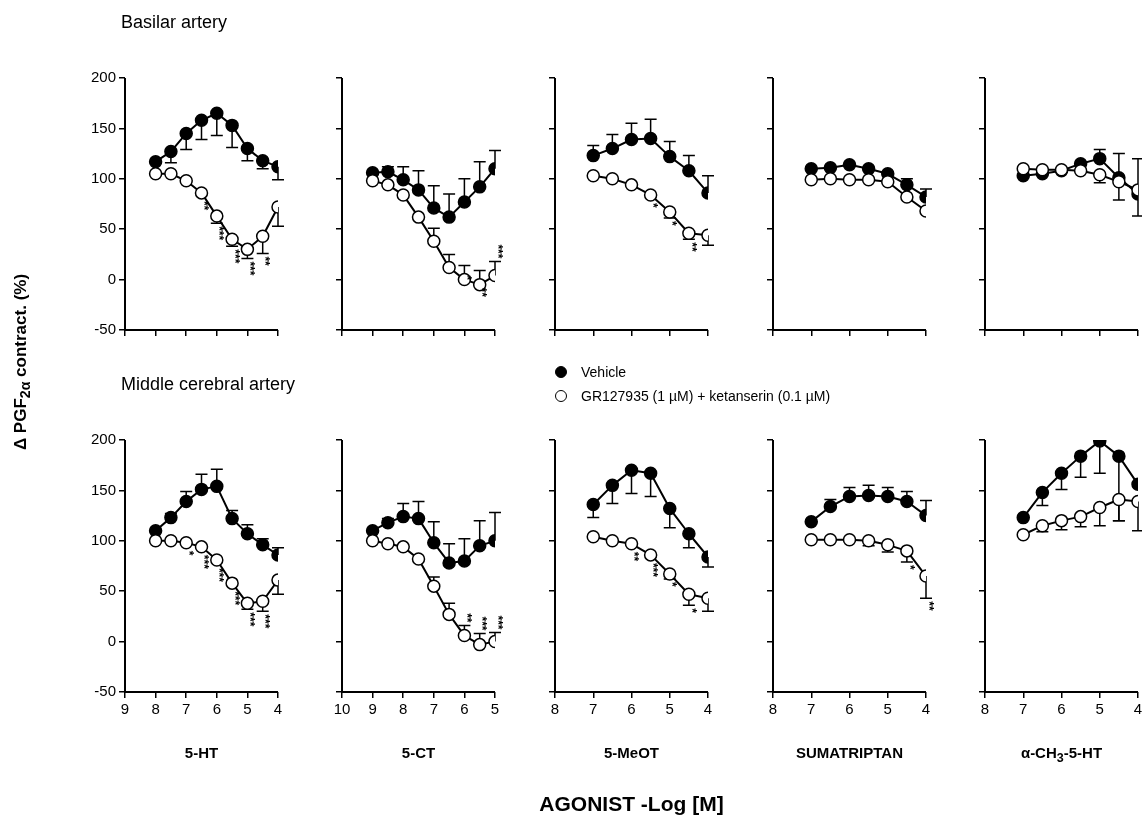 The image size is (1142, 831). What do you see at coordinates (418, 752) in the screenshot?
I see `x-axis-title: 5-CT` at bounding box center [418, 752].